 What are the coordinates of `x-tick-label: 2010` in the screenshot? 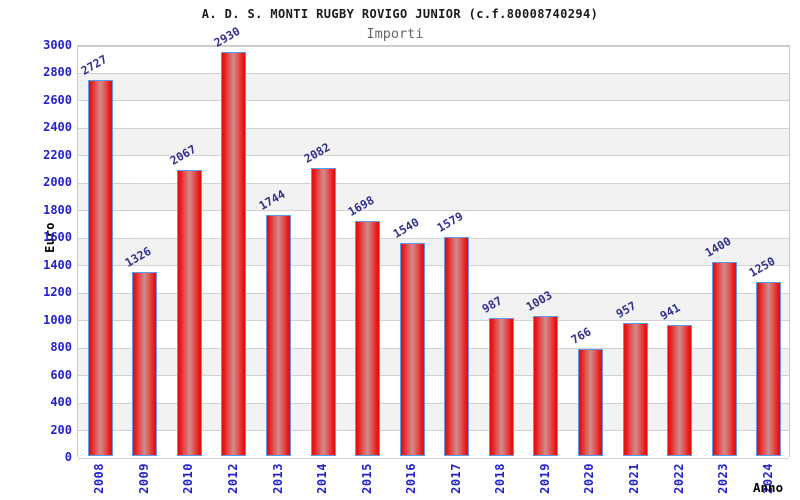 It's located at (188, 478).